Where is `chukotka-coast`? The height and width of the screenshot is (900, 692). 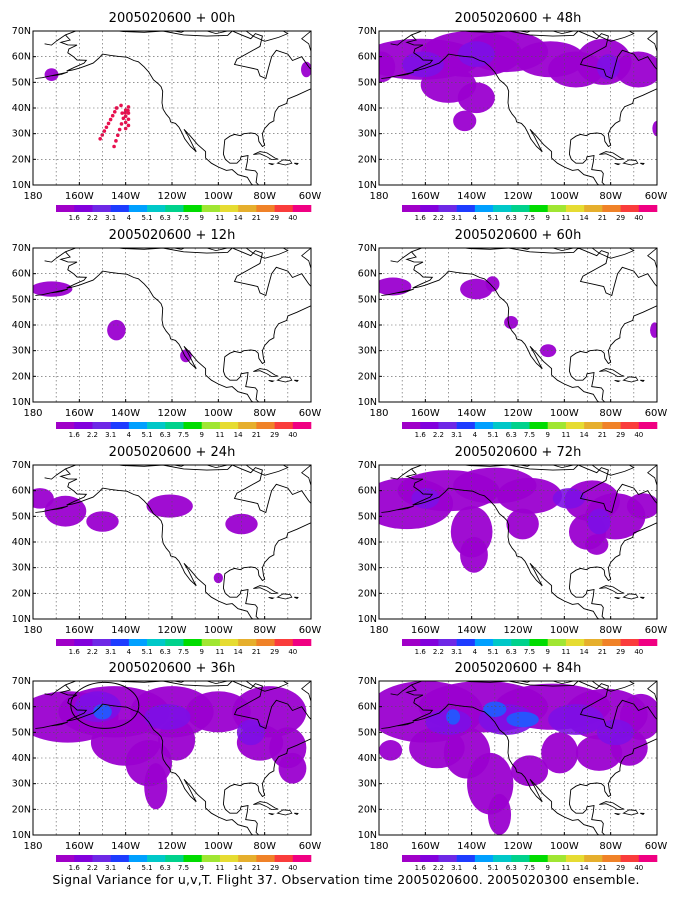
chukotka-coast is located at coordinates (50, 477).